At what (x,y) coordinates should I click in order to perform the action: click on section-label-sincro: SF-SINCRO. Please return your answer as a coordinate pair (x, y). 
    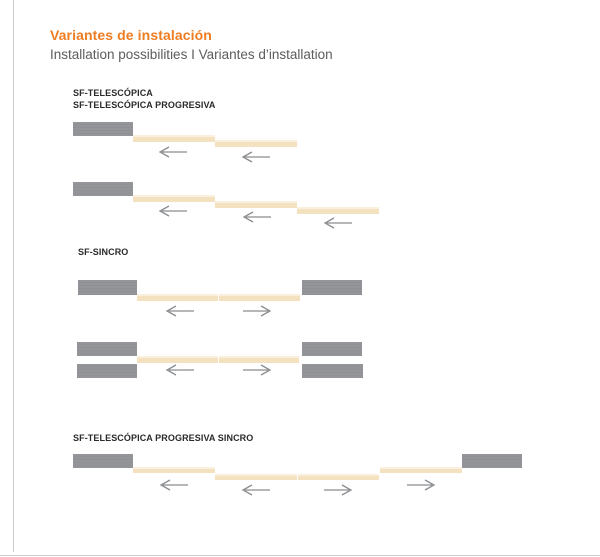
    Looking at the image, I should click on (103, 252).